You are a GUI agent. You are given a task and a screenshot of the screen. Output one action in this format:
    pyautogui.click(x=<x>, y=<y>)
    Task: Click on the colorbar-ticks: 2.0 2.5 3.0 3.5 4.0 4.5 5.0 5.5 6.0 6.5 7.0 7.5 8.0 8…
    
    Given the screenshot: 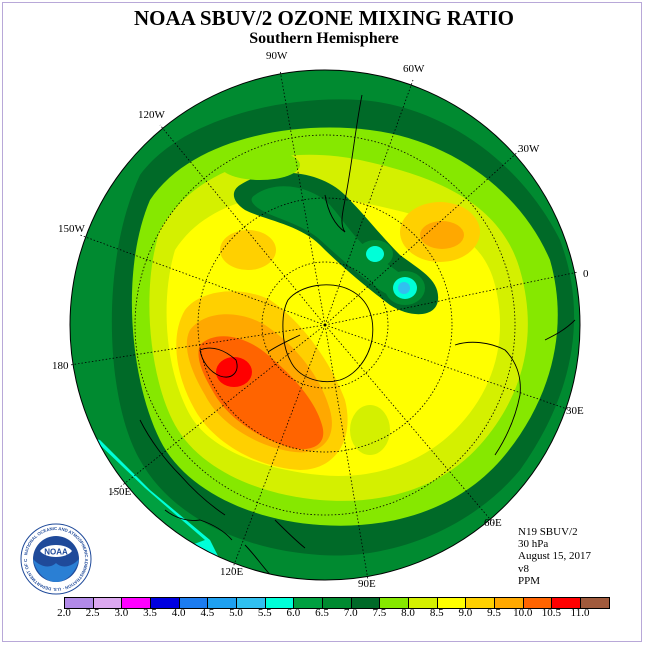 What is the action you would take?
    pyautogui.click(x=324, y=614)
    